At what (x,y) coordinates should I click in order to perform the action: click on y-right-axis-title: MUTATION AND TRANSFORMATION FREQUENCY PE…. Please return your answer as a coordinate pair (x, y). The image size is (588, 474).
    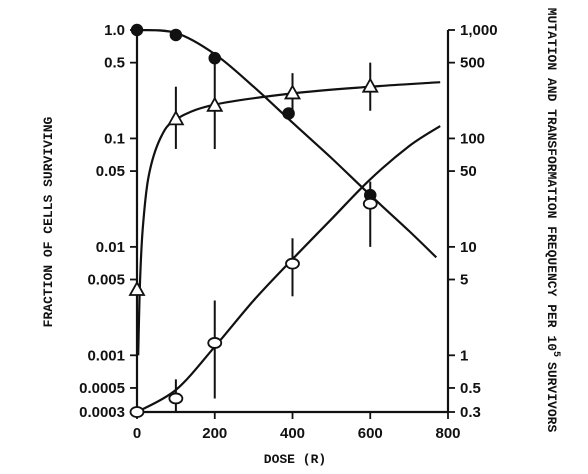
    Looking at the image, I should click on (552, 220).